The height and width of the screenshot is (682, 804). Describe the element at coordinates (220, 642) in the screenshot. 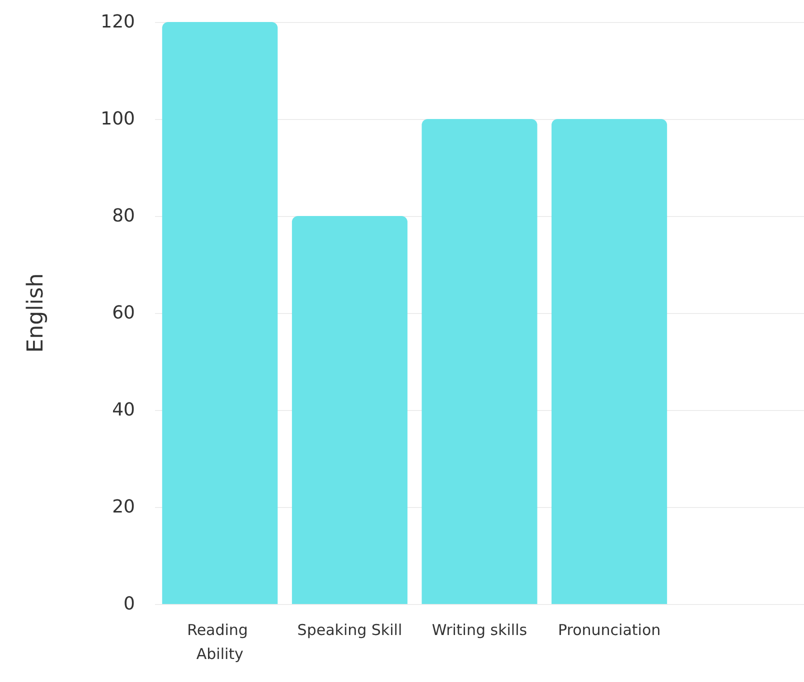

I see `x-tick-label: Reading Ability` at that location.